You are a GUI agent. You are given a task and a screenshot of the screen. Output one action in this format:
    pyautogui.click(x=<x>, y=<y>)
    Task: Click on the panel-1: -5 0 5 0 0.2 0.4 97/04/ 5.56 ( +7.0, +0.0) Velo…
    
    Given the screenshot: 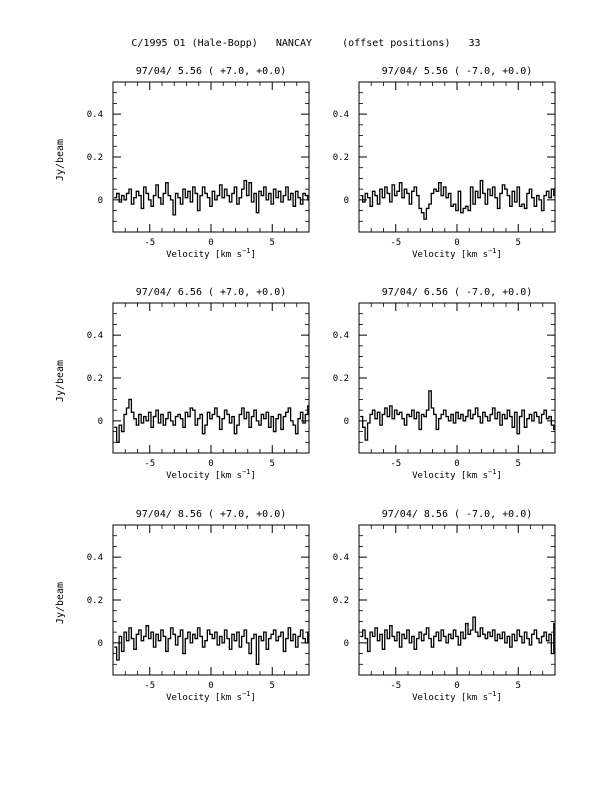 What is the action you would take?
    pyautogui.click(x=182, y=163)
    